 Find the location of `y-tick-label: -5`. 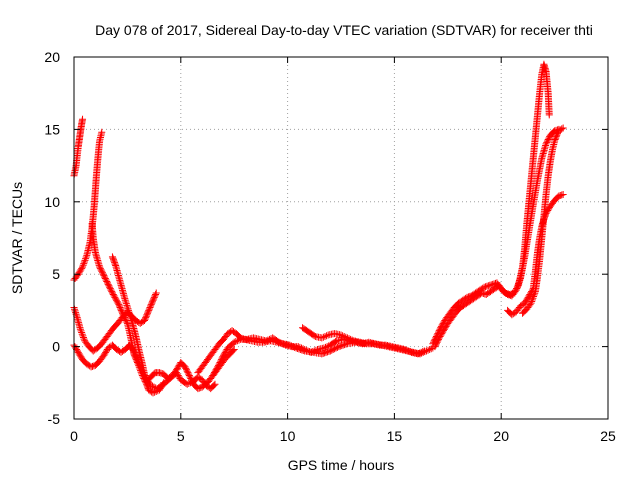

y-tick-label: -5 is located at coordinates (54, 419).